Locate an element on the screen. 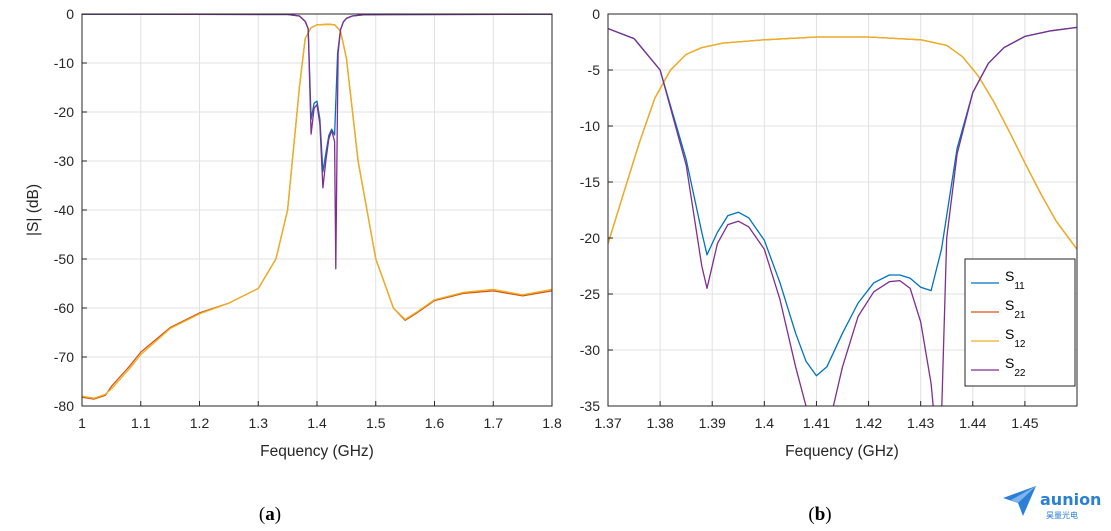 The height and width of the screenshot is (531, 1111). legend-entry-subscript: 22 is located at coordinates (1020, 373).